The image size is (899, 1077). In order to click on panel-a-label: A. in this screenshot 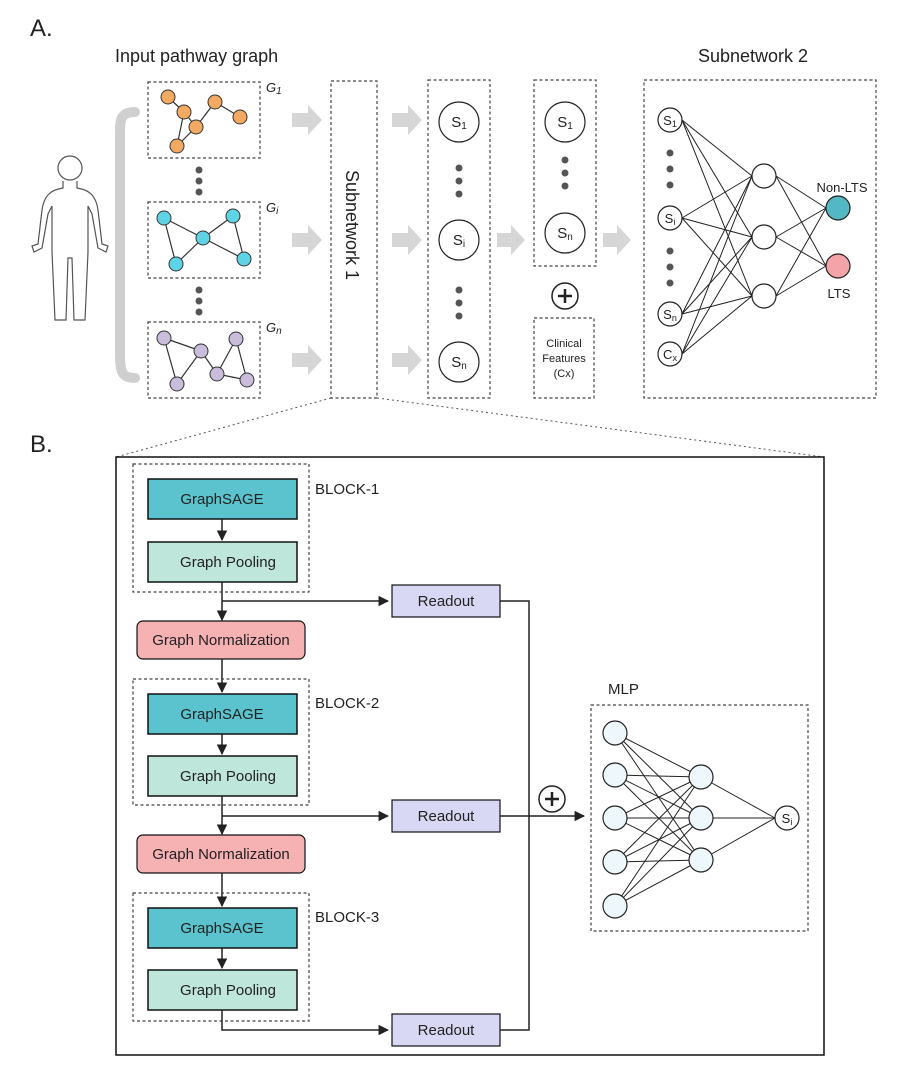, I will do `click(41, 28)`.